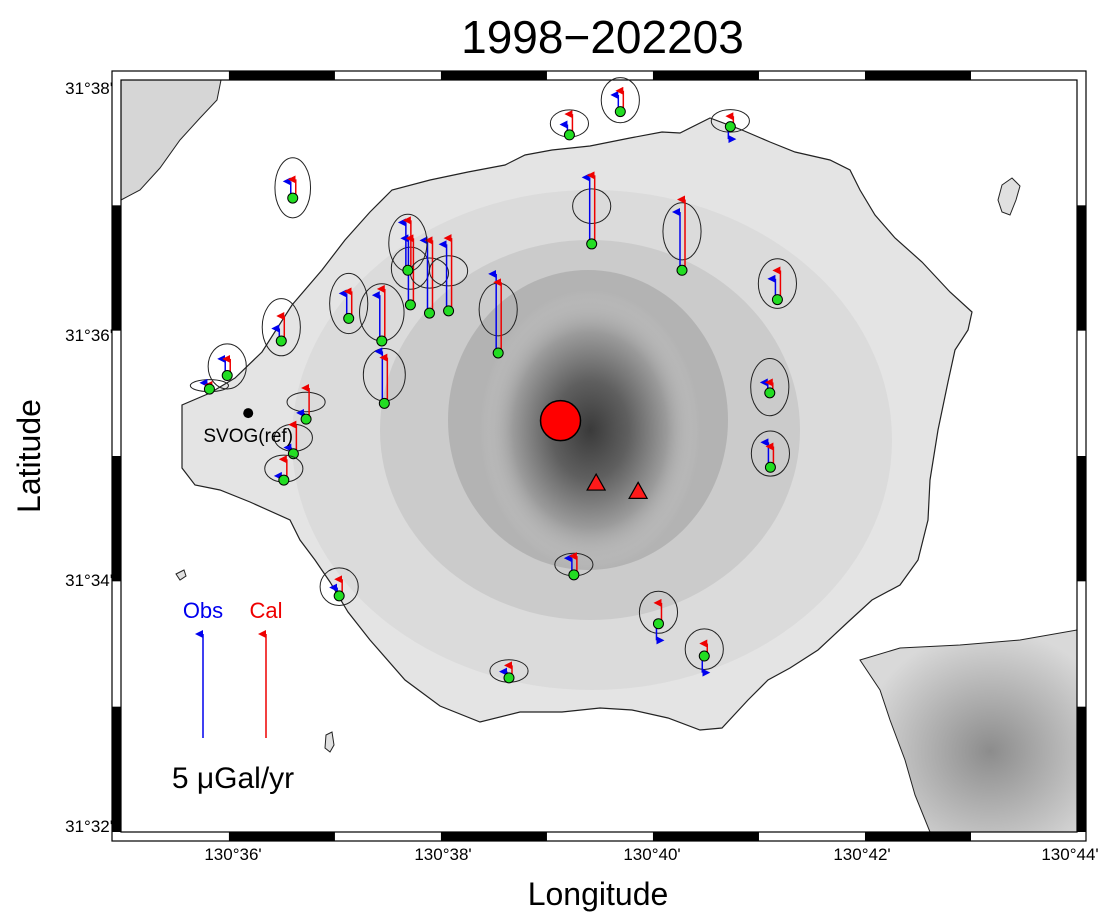 Image resolution: width=1107 pixels, height=915 pixels. What do you see at coordinates (29, 456) in the screenshot?
I see `y-axis-label: Latitude` at bounding box center [29, 456].